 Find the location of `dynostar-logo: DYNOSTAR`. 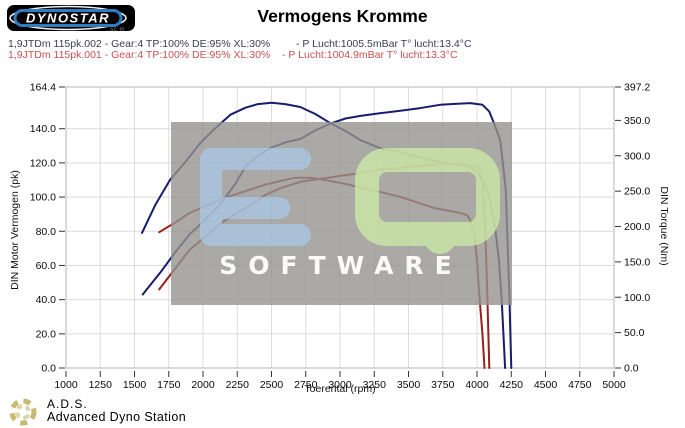

dynostar-logo: DYNOSTAR is located at coordinates (71, 18).